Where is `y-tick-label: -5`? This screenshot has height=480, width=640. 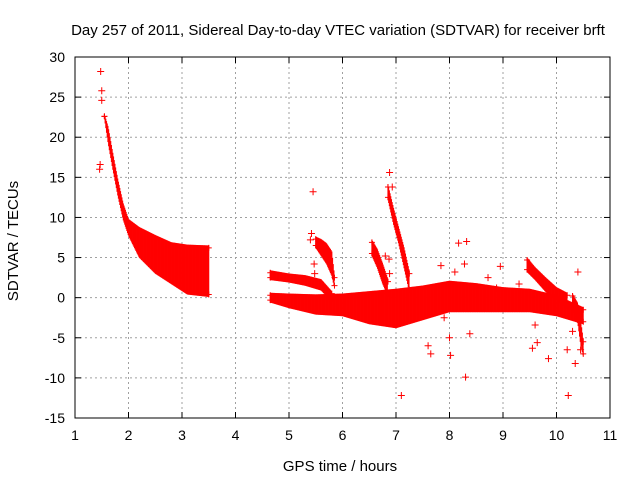
y-tick-label: -5 is located at coordinates (59, 338).